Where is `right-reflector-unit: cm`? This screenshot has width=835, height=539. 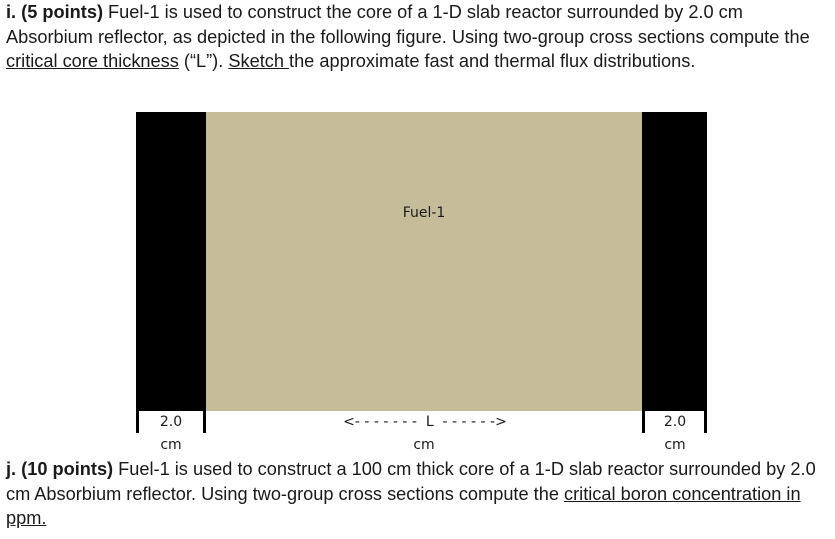
right-reflector-unit: cm is located at coordinates (675, 445).